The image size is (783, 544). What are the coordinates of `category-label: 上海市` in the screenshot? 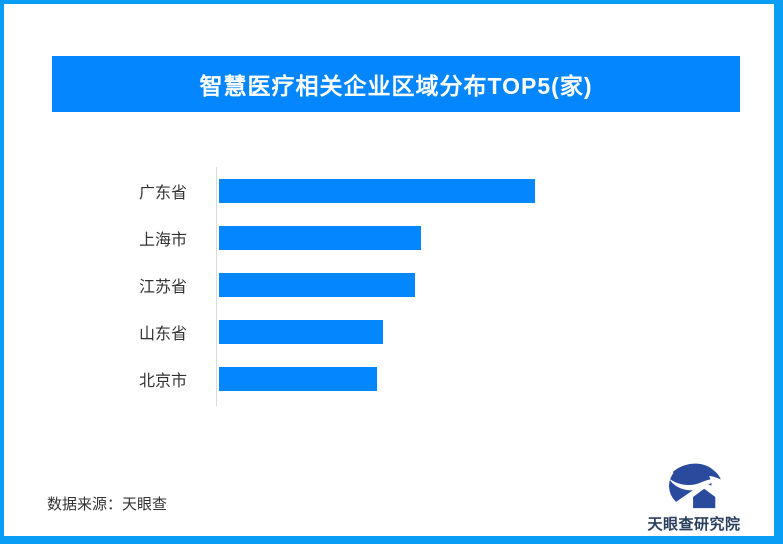 It's located at (162, 240).